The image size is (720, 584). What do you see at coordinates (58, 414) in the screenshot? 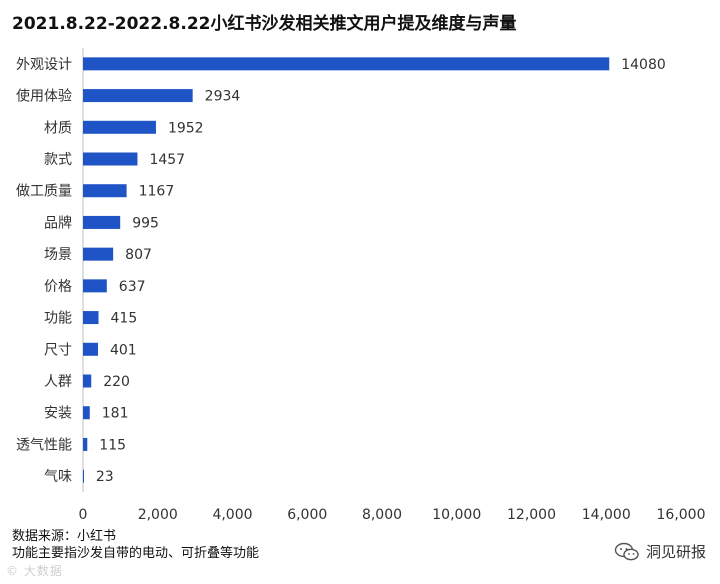
I see `category-label: 安装` at bounding box center [58, 414].